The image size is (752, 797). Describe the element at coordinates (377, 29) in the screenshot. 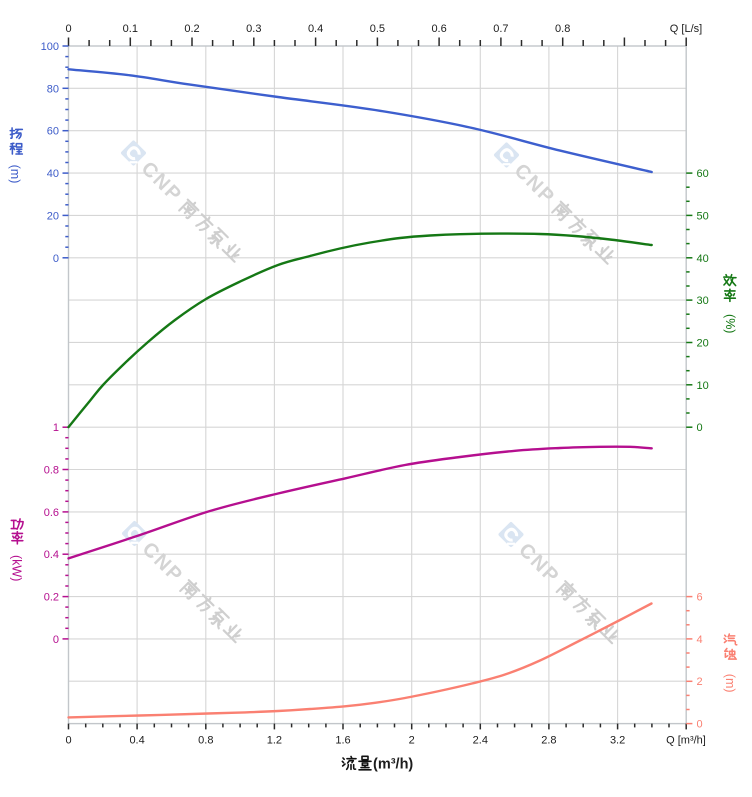

I see `svg-text: 0.5` at that location.